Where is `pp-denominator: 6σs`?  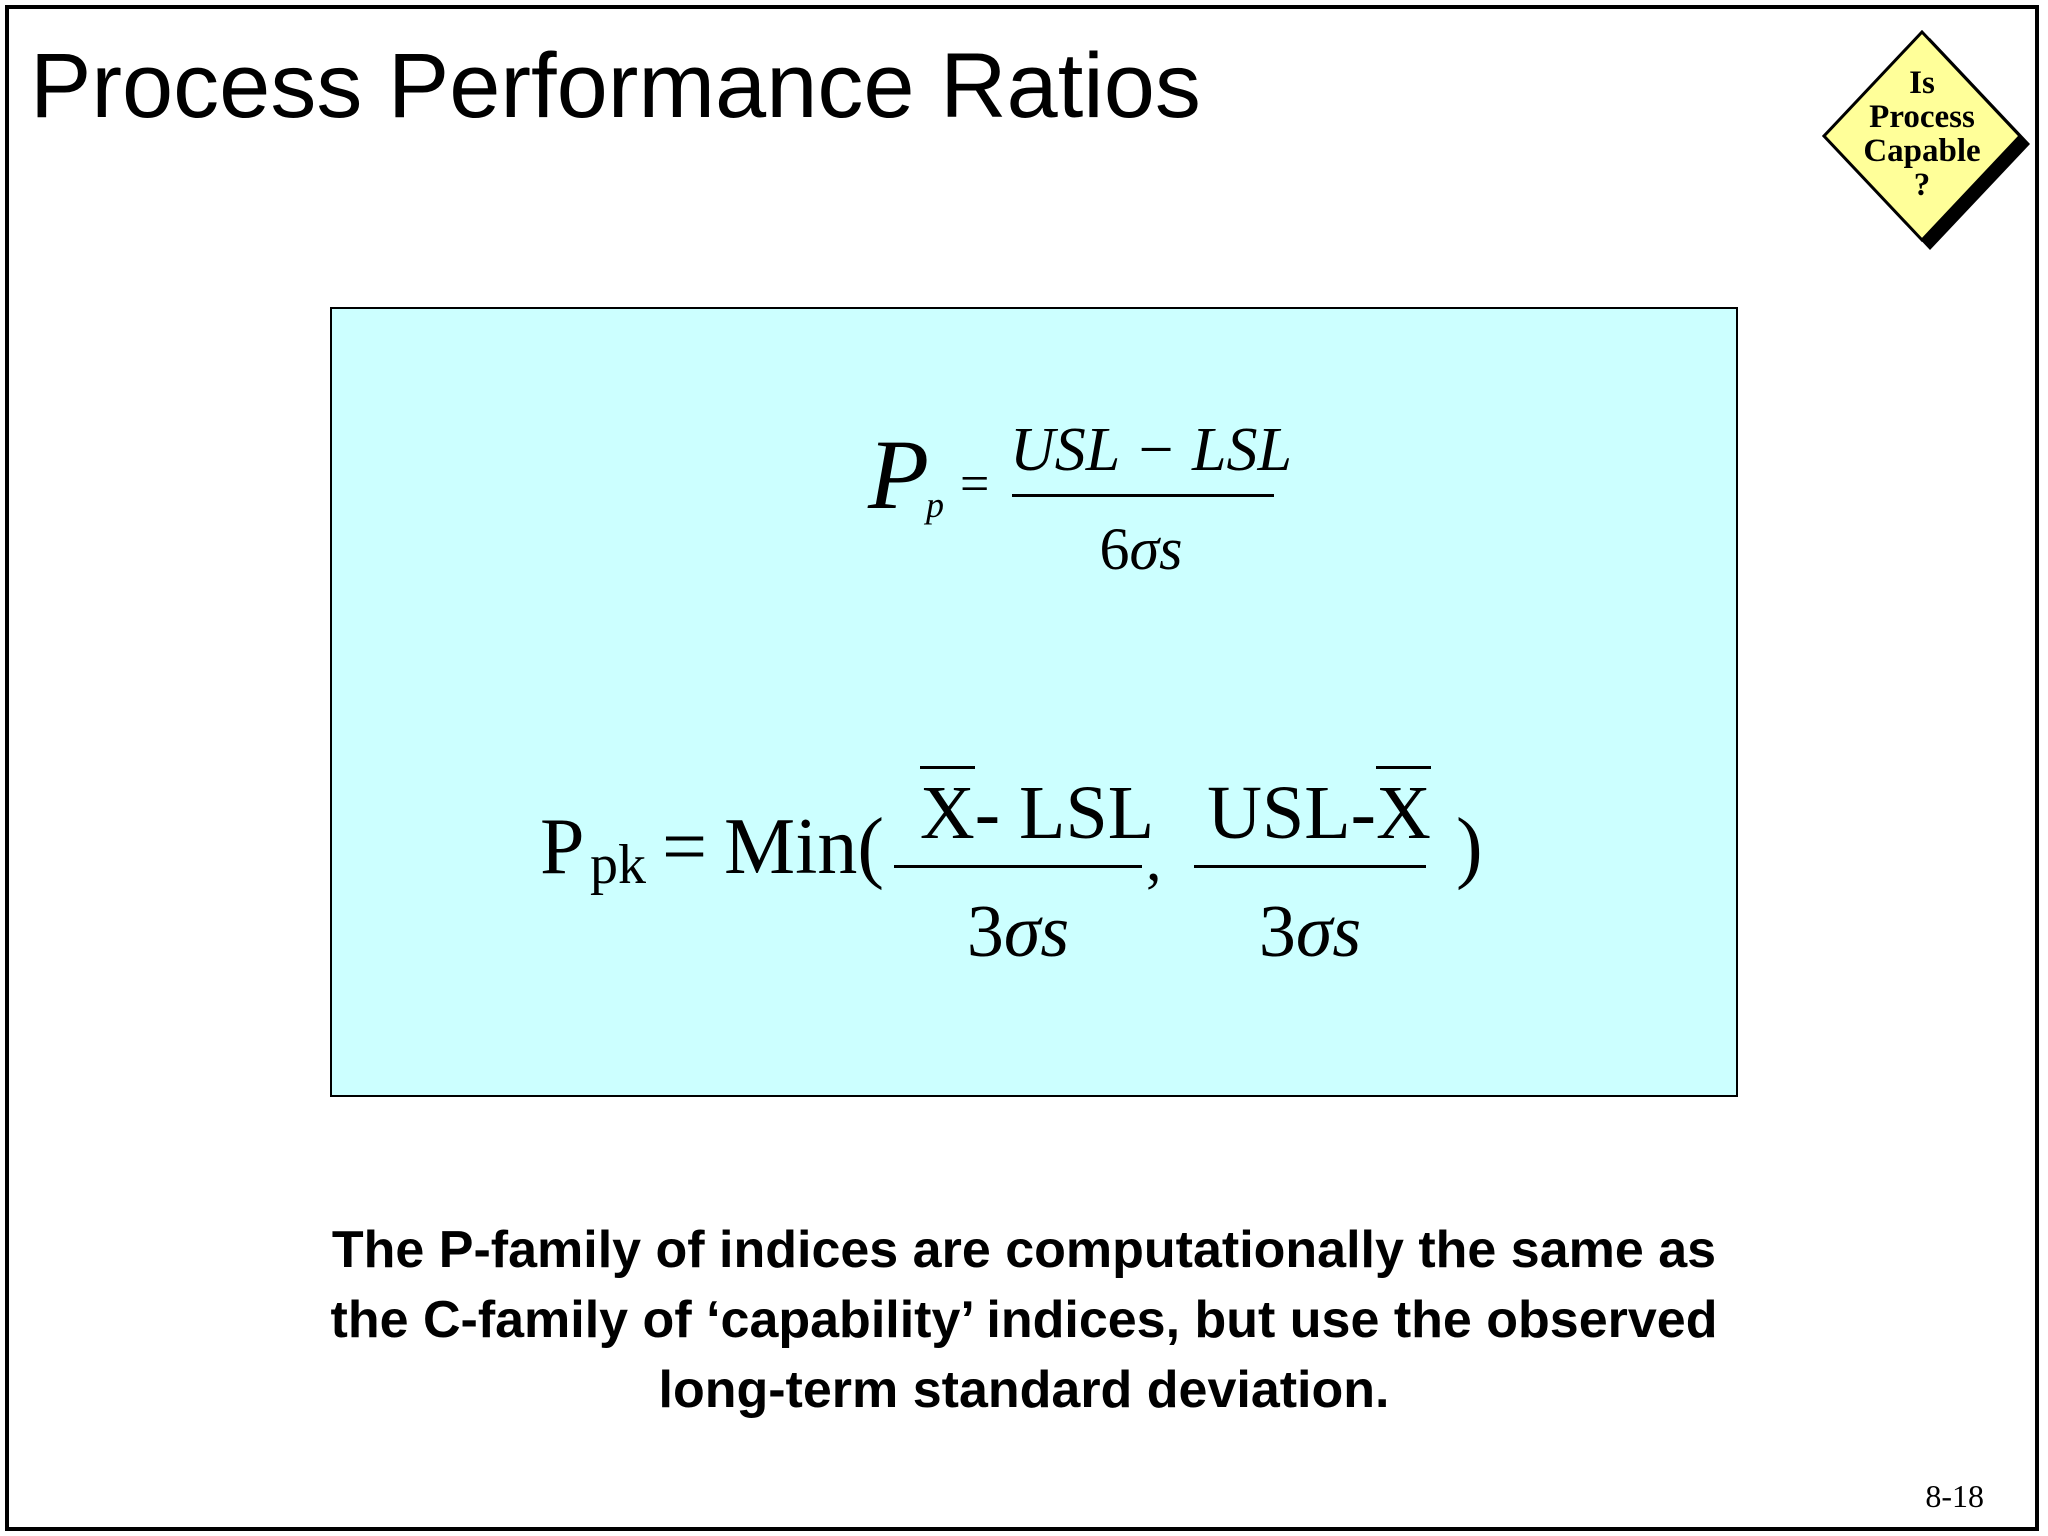 pp-denominator: 6σs is located at coordinates (1141, 549).